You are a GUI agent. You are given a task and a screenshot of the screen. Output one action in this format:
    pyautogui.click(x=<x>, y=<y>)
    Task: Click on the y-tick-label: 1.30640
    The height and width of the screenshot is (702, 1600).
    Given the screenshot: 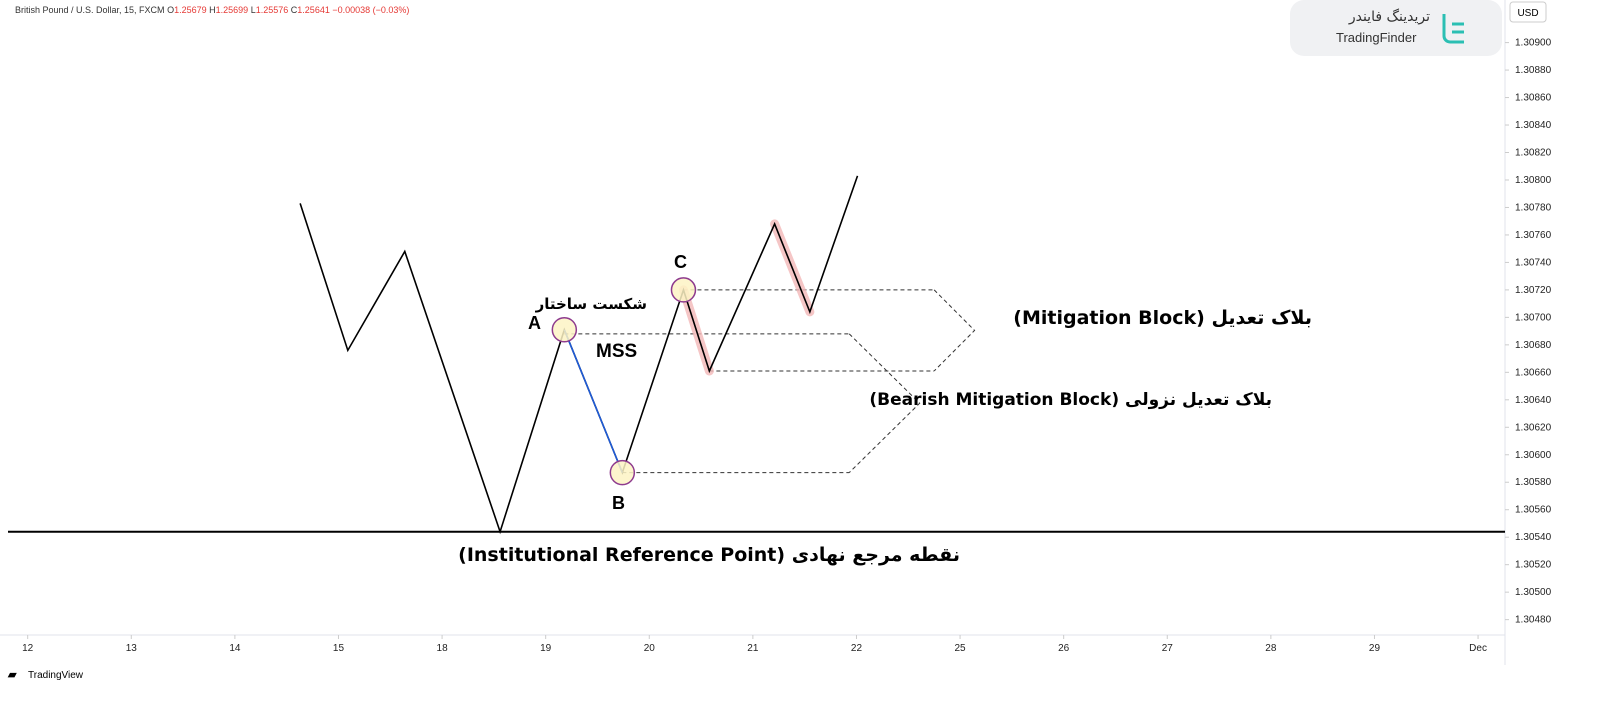 What is the action you would take?
    pyautogui.click(x=1533, y=400)
    